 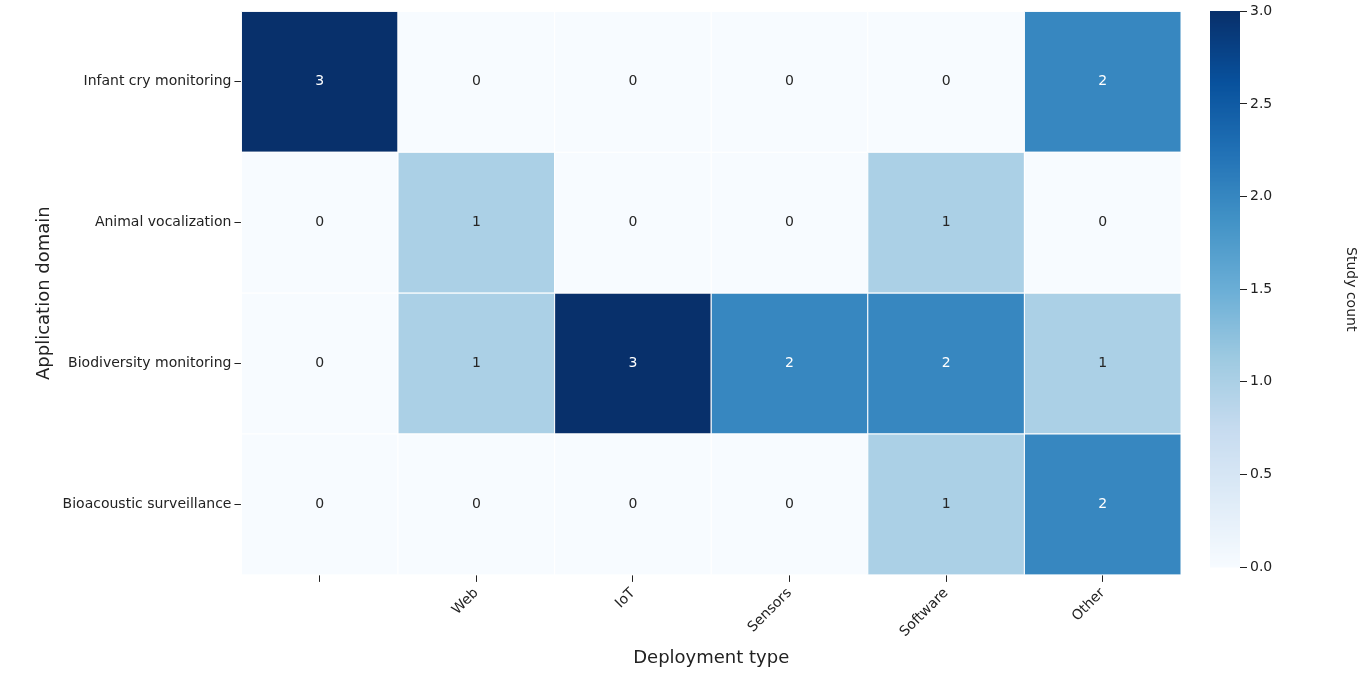 What do you see at coordinates (1261, 380) in the screenshot?
I see `color-bar-label: 1.0` at bounding box center [1261, 380].